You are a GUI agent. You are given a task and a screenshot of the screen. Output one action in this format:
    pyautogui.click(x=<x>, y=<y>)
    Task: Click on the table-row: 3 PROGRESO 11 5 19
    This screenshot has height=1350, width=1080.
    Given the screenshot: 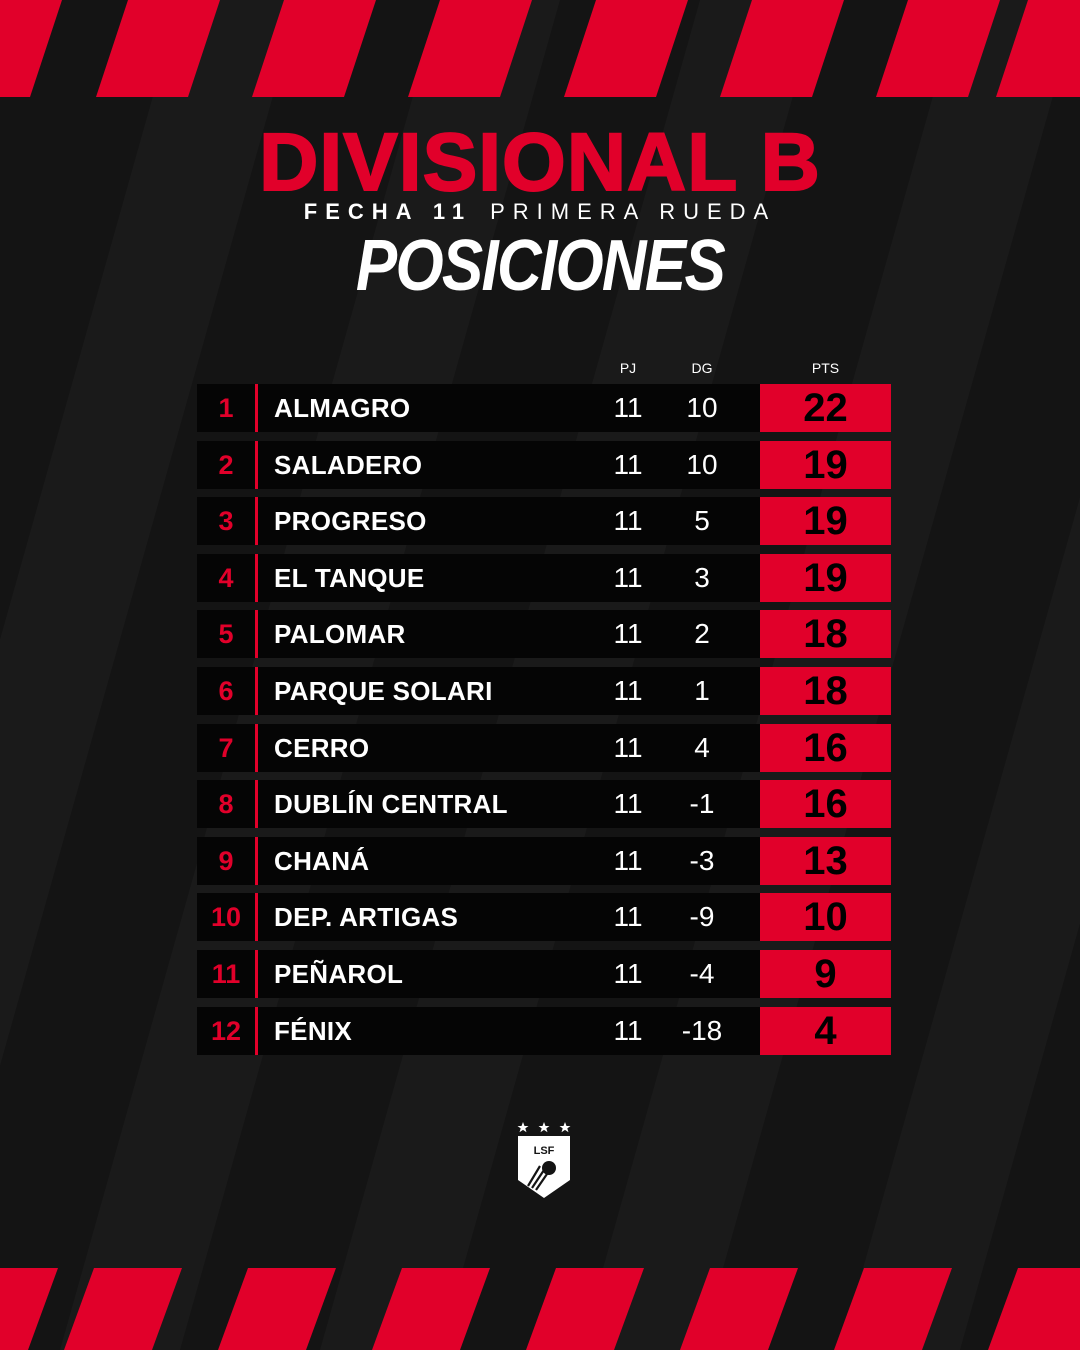 What is the action you would take?
    pyautogui.click(x=544, y=521)
    